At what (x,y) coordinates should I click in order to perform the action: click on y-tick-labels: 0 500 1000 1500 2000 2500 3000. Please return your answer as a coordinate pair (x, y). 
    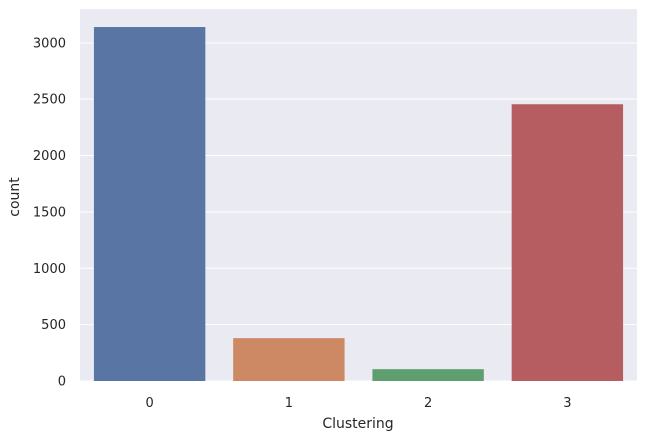
    Looking at the image, I should click on (49, 212).